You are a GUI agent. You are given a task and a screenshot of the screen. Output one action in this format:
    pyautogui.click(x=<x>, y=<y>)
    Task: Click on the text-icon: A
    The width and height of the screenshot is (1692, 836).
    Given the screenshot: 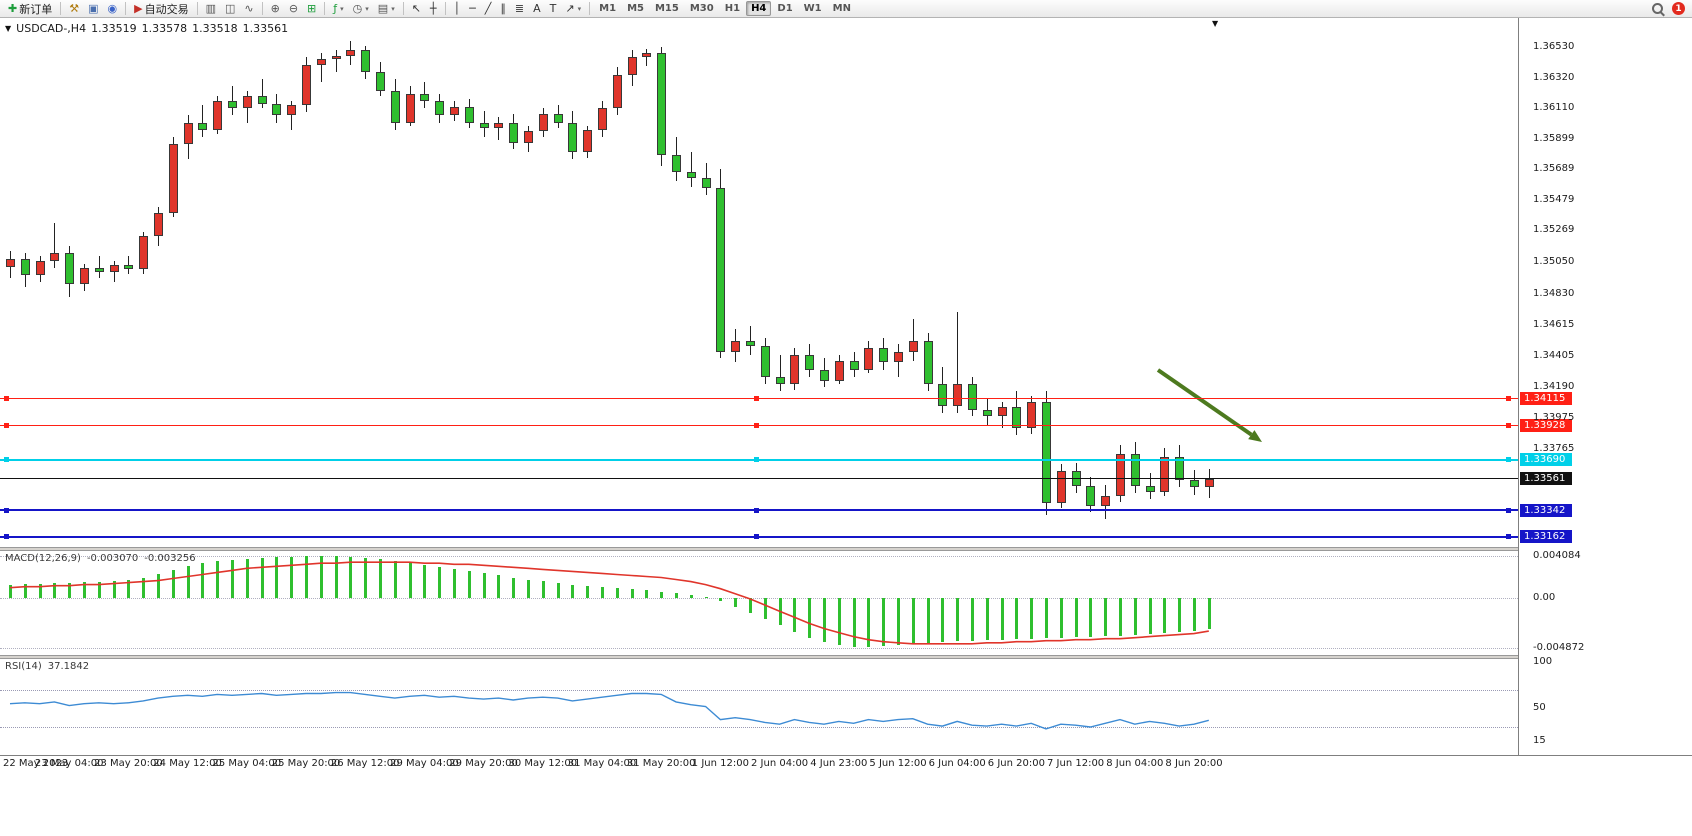 What is the action you would take?
    pyautogui.click(x=537, y=8)
    